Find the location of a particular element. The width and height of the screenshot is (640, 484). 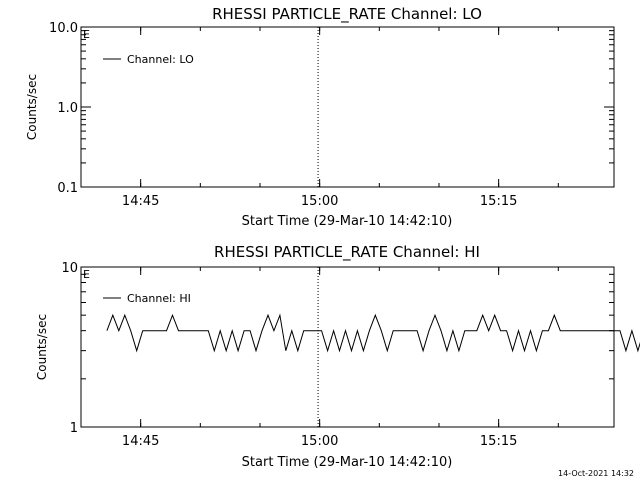

x-tick-label-hi: 14:45 is located at coordinates (140, 441).